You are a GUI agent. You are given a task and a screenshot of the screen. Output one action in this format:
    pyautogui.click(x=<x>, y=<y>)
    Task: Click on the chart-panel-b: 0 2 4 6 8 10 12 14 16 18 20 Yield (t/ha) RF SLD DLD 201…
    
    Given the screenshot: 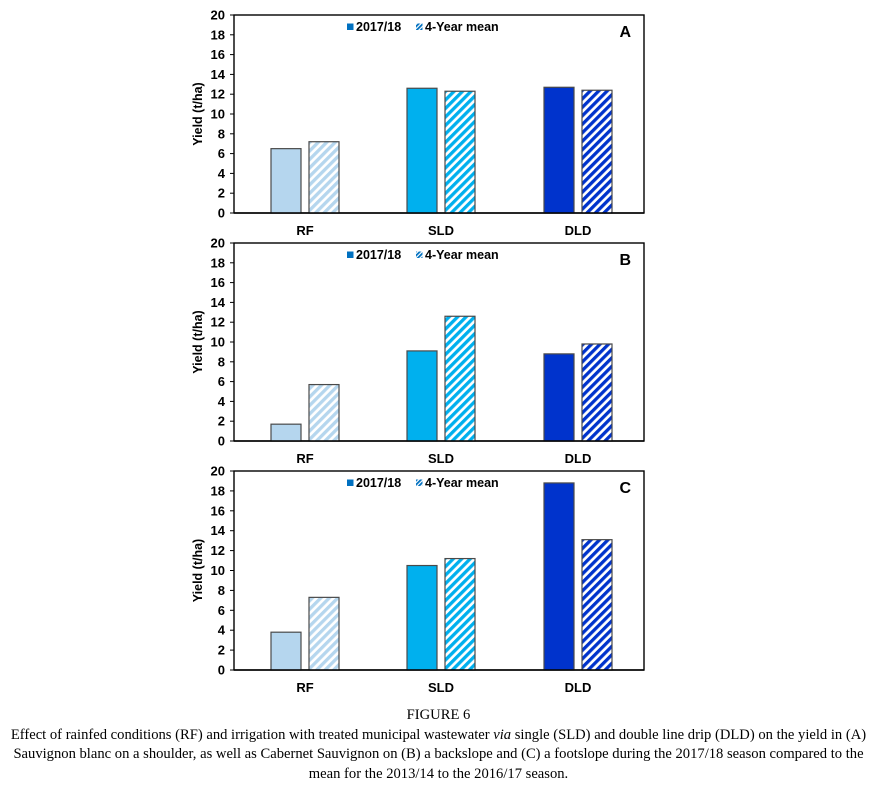 What is the action you would take?
    pyautogui.click(x=418, y=351)
    